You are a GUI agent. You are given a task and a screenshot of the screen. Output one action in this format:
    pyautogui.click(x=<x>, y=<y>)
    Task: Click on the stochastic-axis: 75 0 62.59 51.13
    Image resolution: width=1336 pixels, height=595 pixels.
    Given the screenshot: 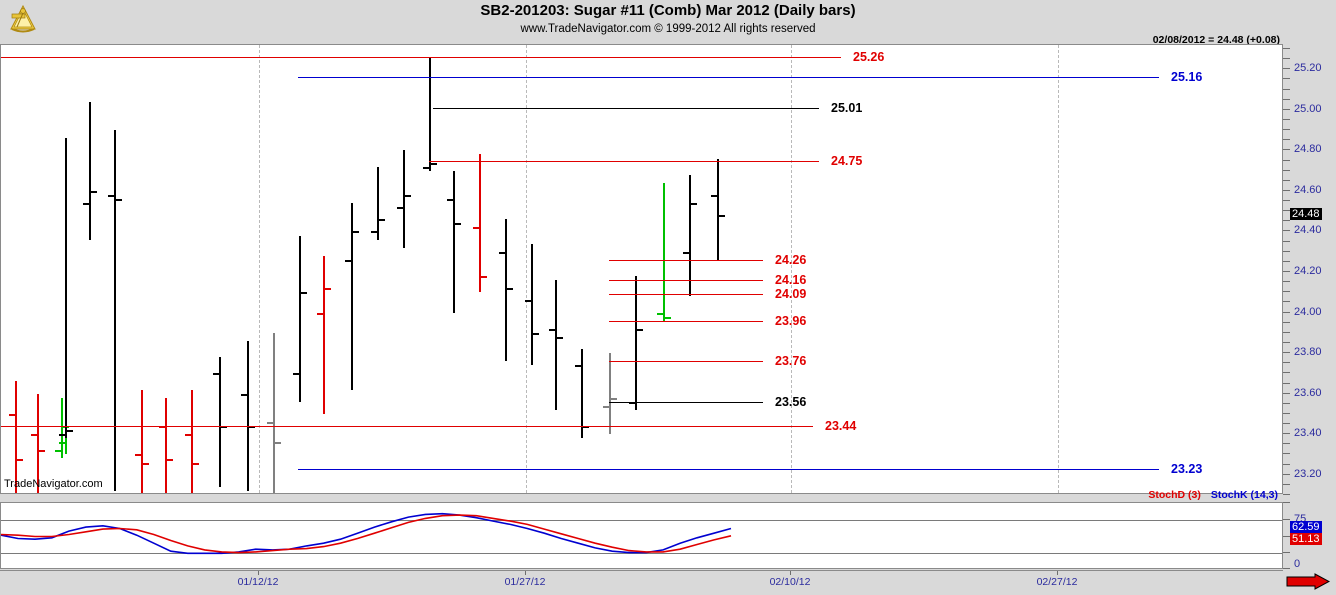 What is the action you would take?
    pyautogui.click(x=1309, y=536)
    